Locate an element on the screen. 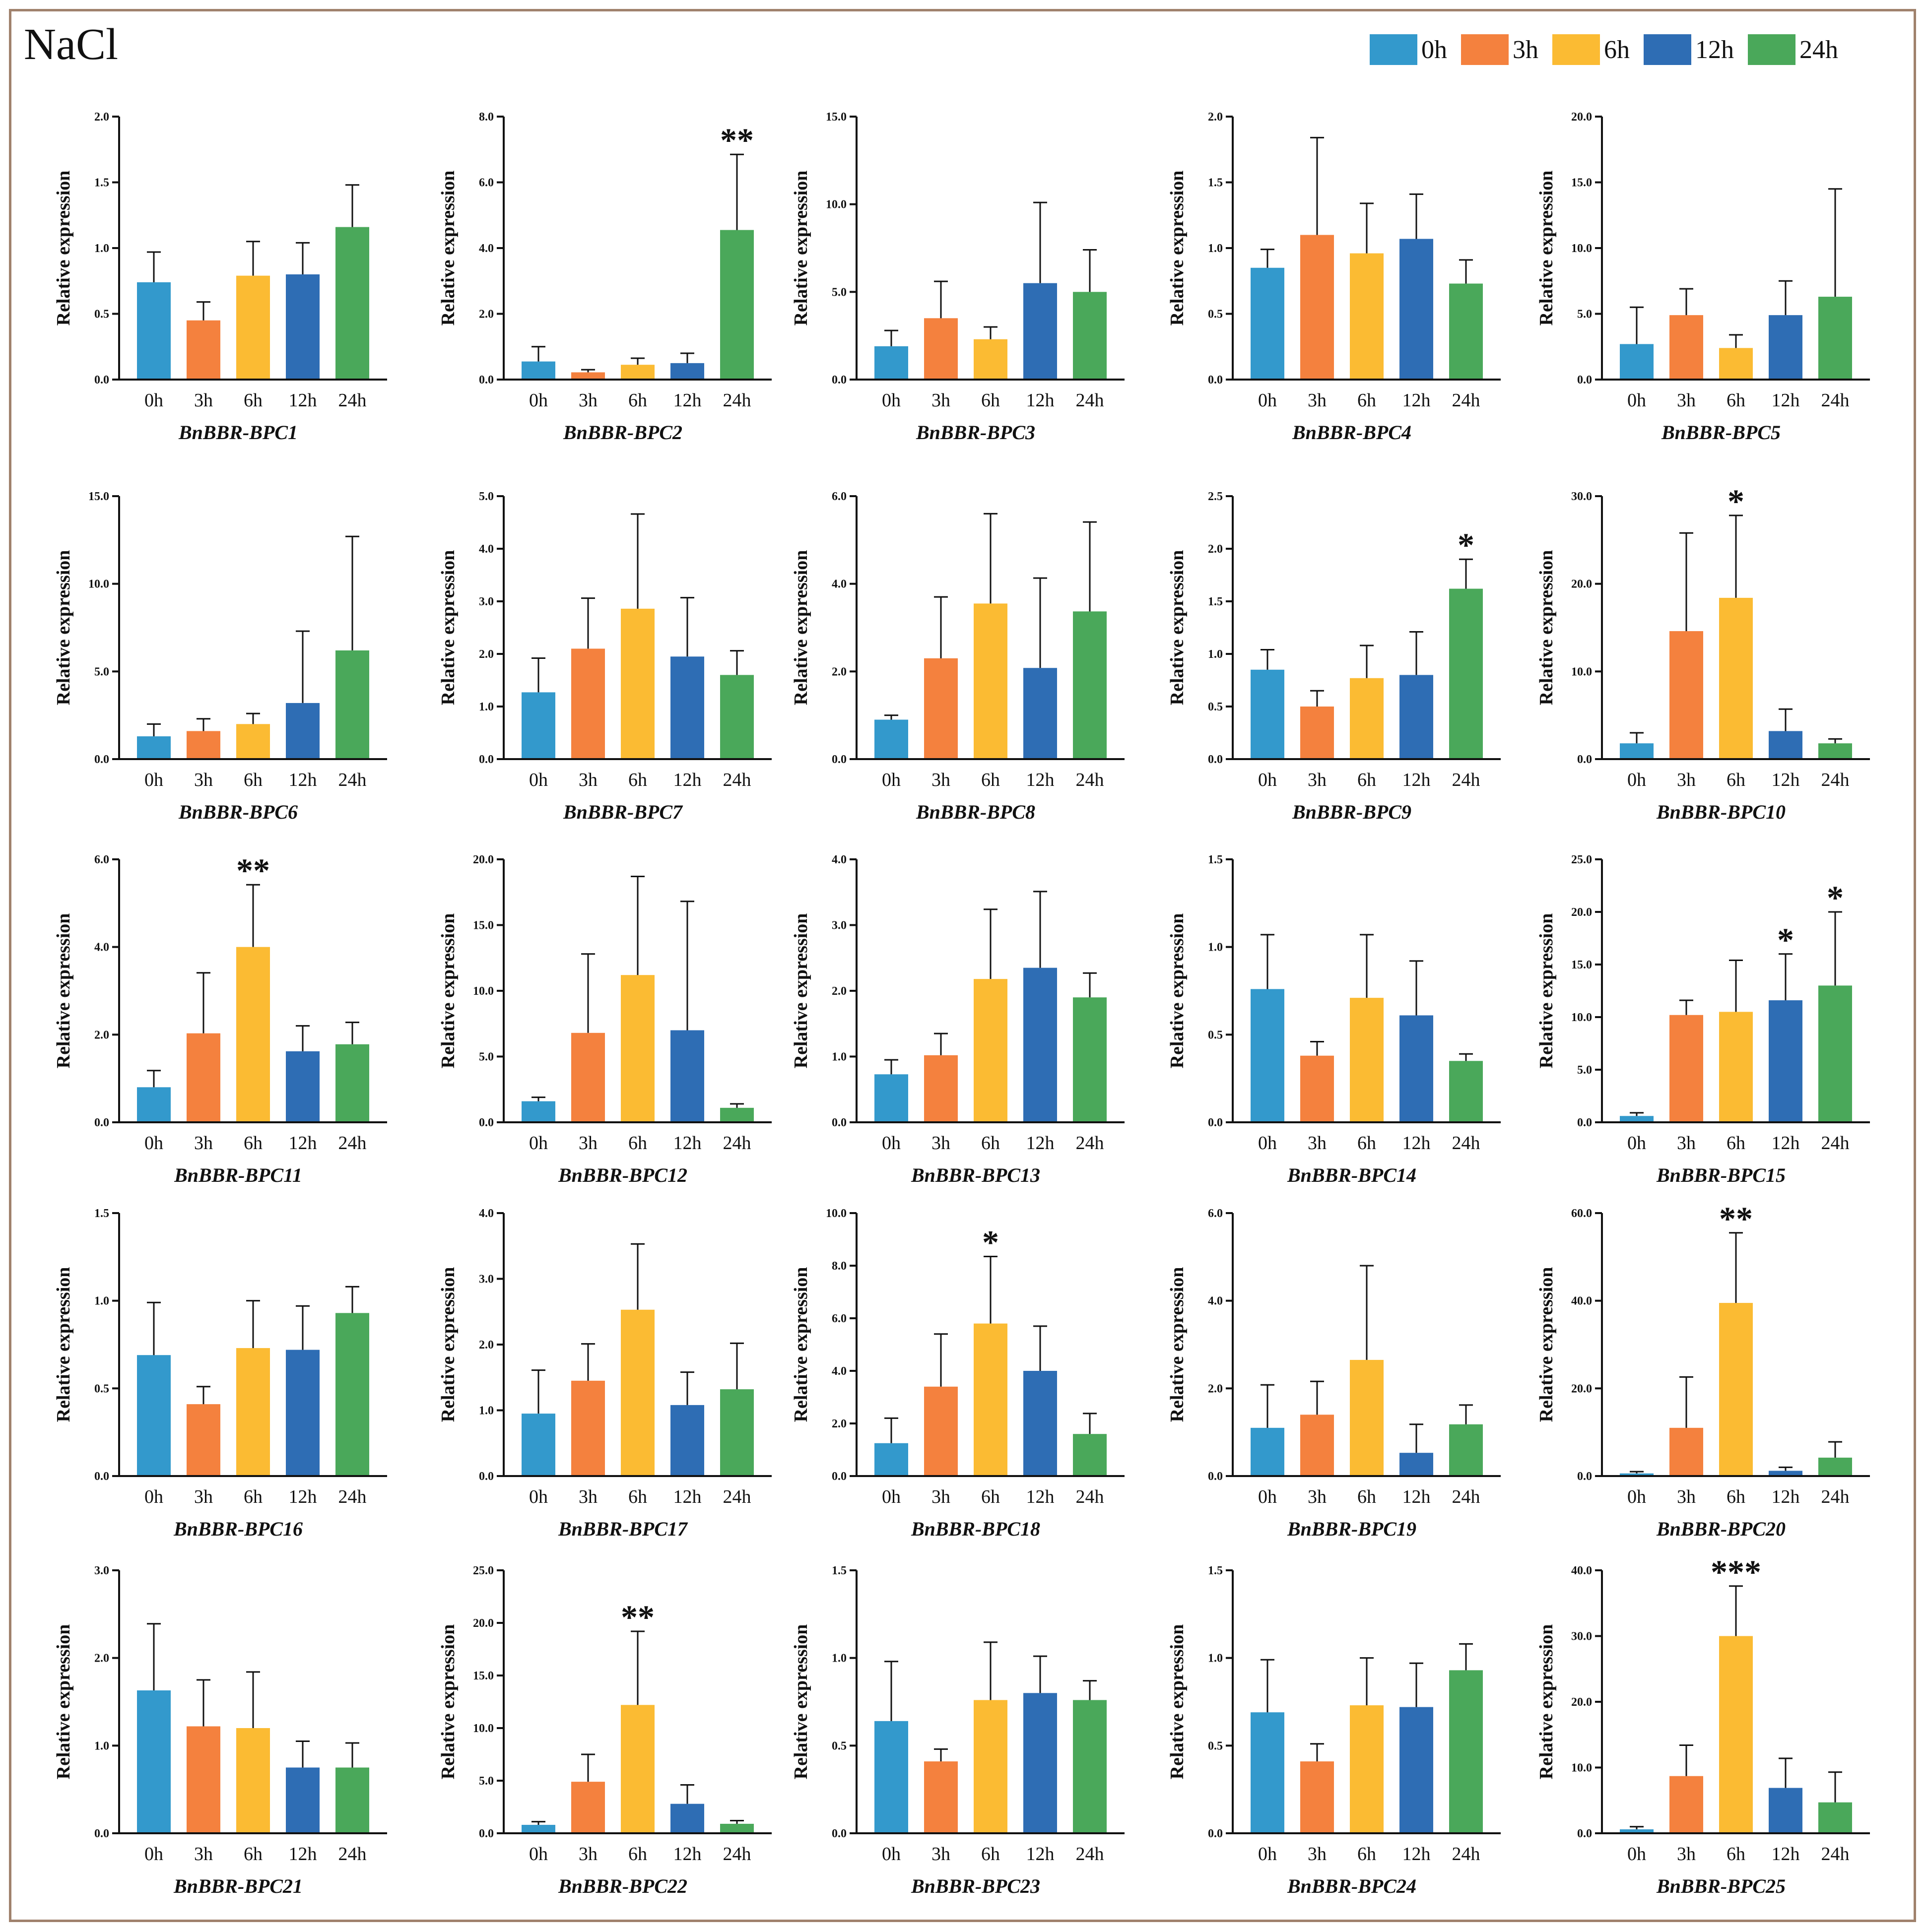  y-tick-label: 1.5 is located at coordinates (1215, 1571).